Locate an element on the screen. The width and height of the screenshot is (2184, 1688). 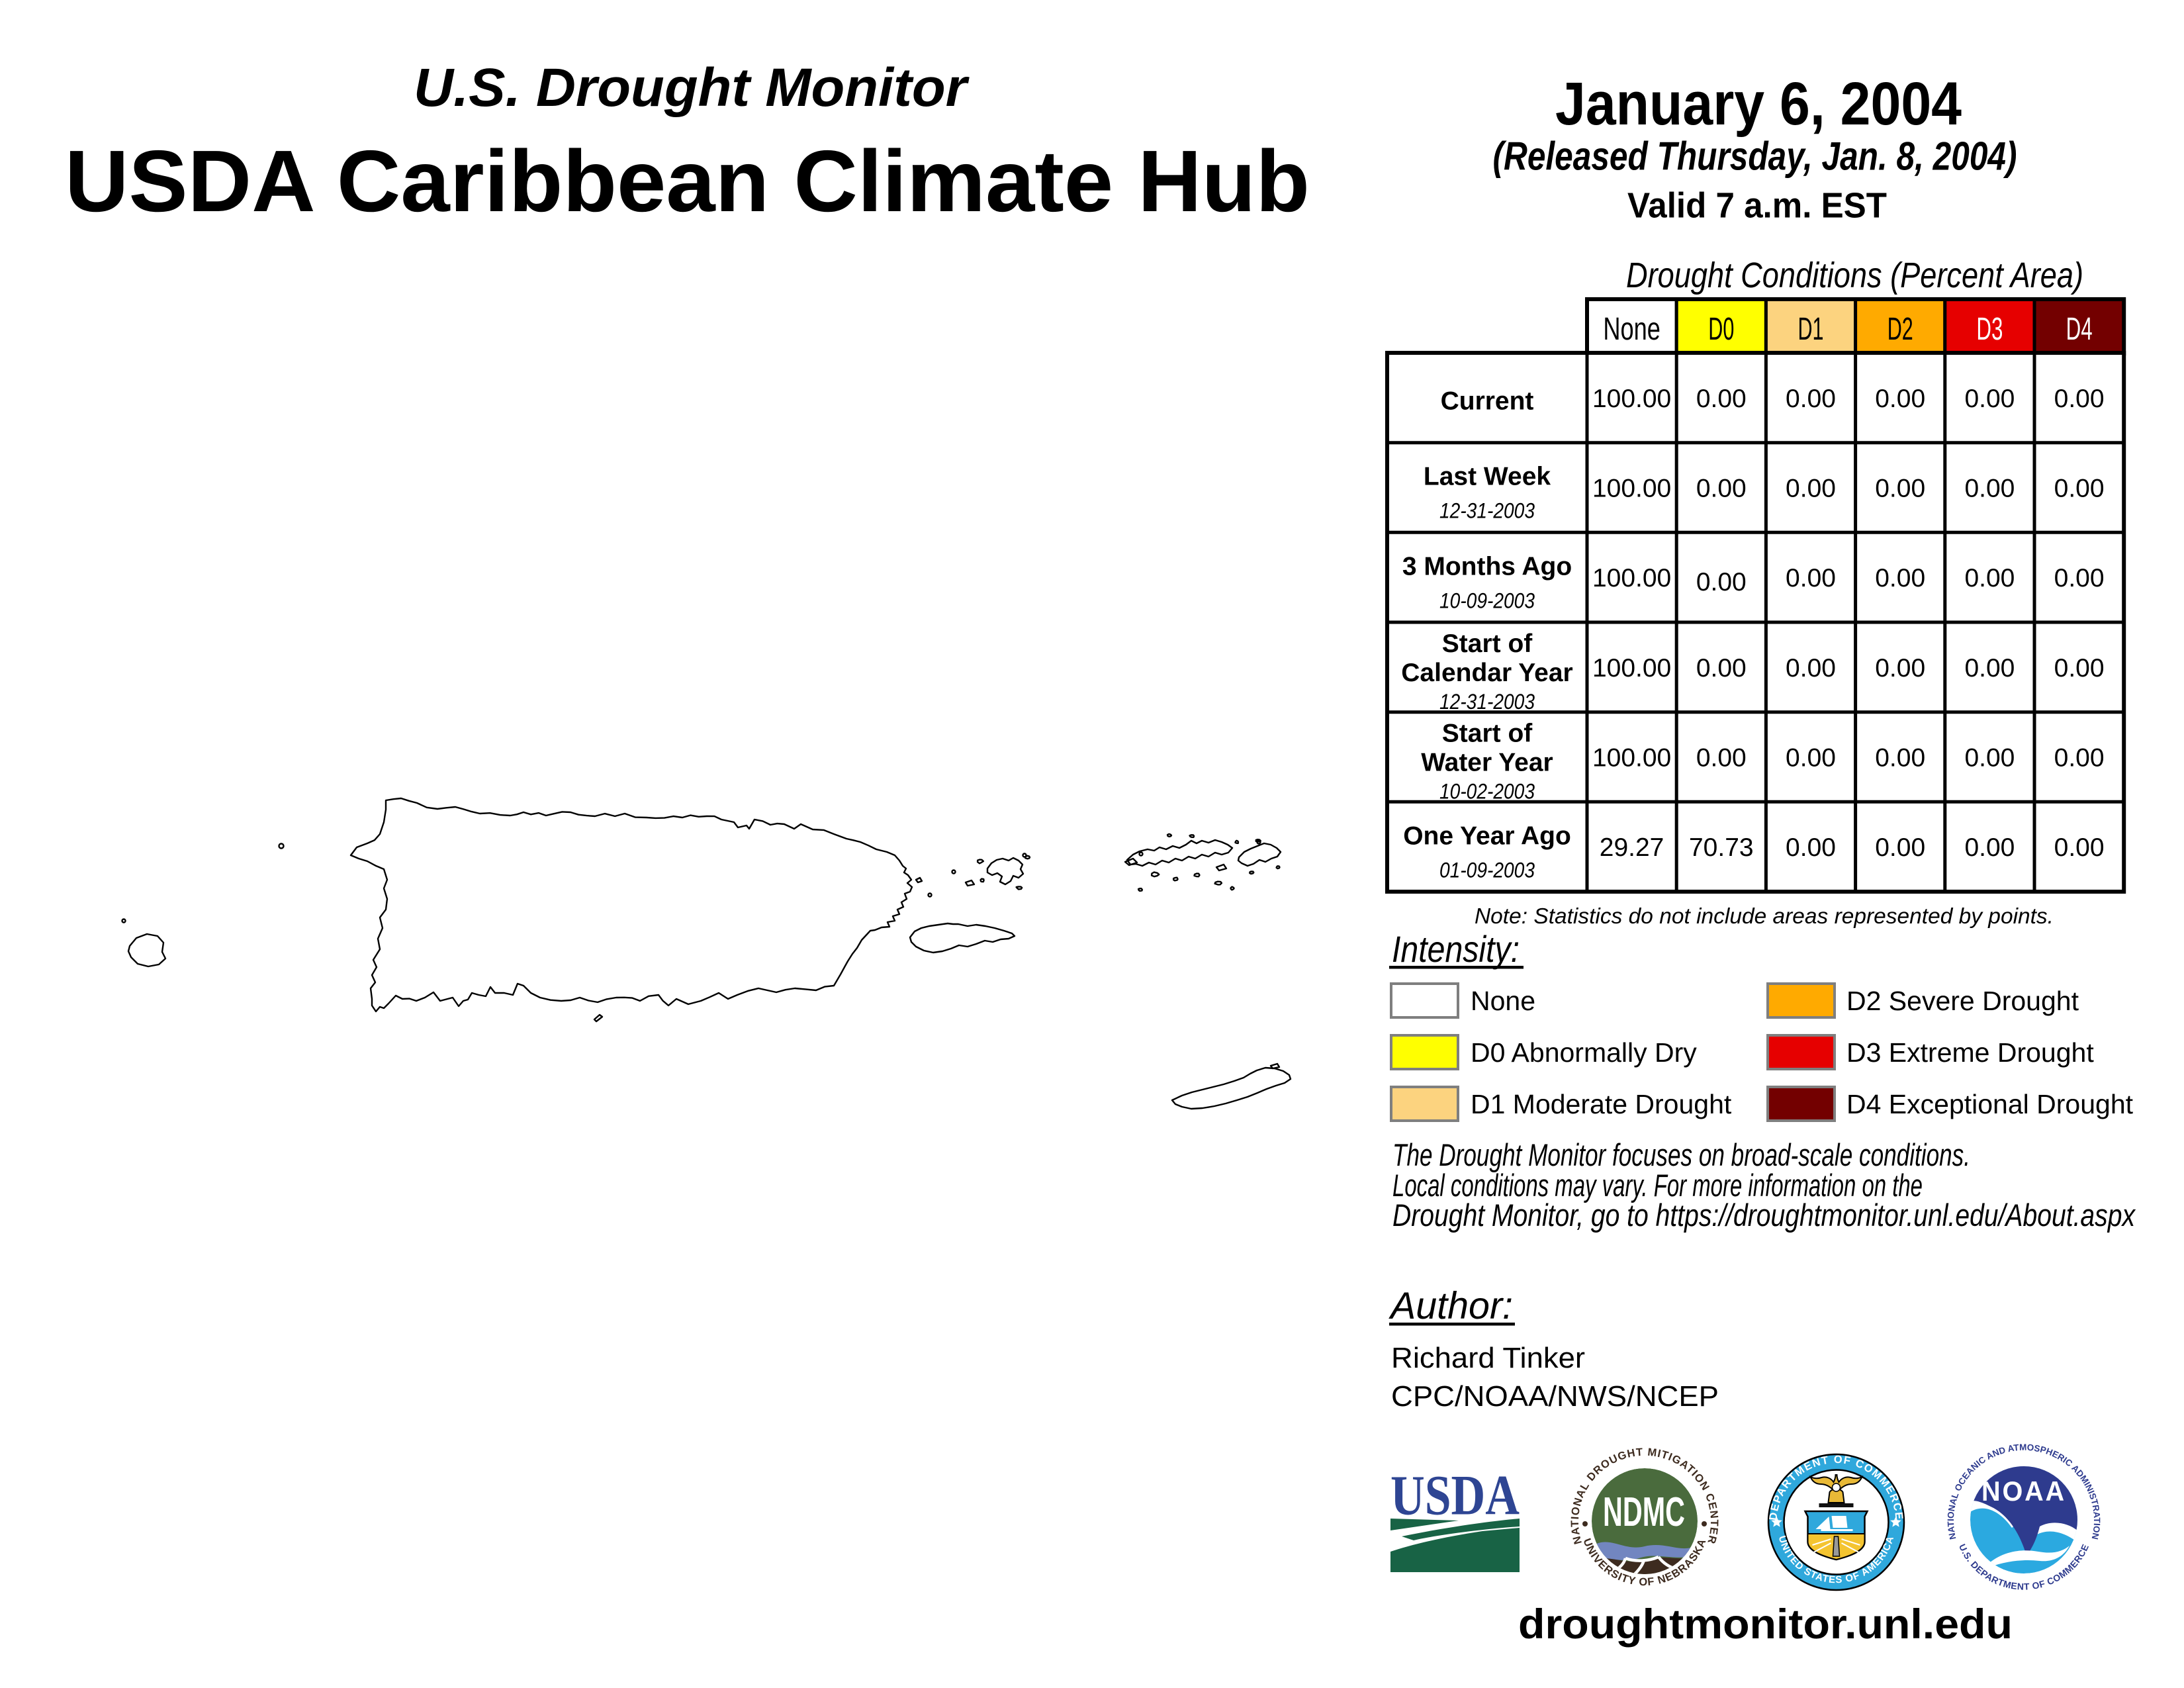
svg-text: Calendar Year is located at coordinates (1487, 673).